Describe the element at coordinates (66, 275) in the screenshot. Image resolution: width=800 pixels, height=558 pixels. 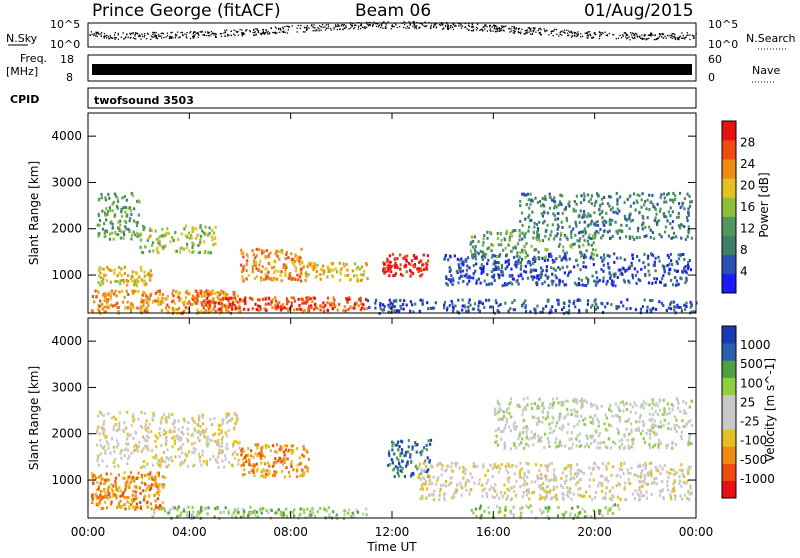
I see `y-tick-label: 1000` at that location.